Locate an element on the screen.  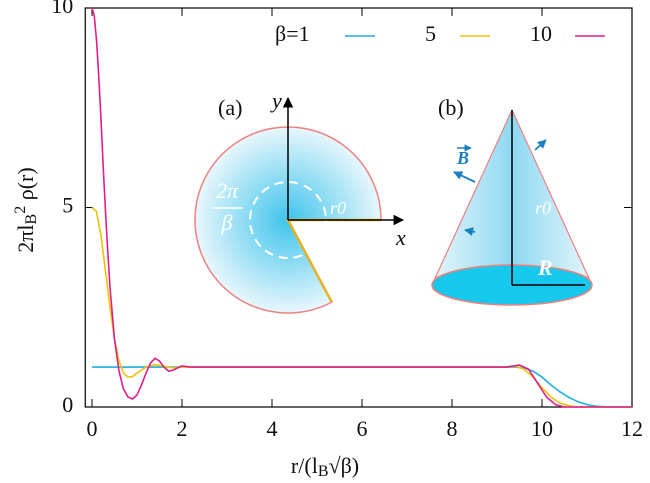
x-axis-label: r/(lB√β) is located at coordinates (325, 466).